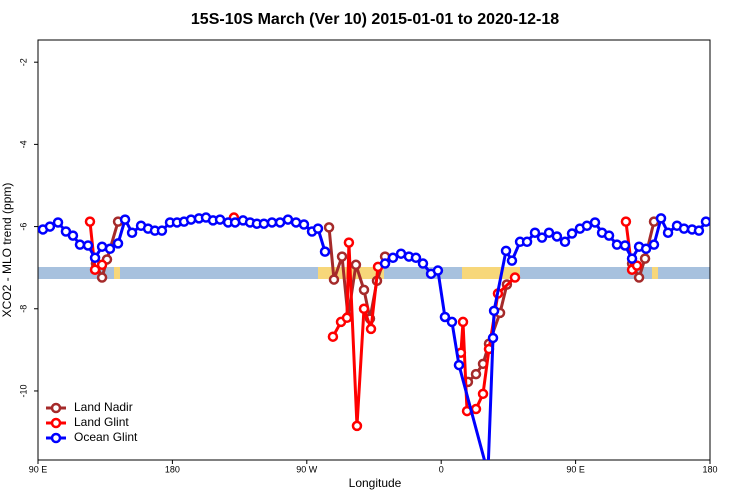 The width and height of the screenshot is (750, 500). Describe the element at coordinates (106, 437) in the screenshot. I see `legend-label: Ocean Glint` at that location.